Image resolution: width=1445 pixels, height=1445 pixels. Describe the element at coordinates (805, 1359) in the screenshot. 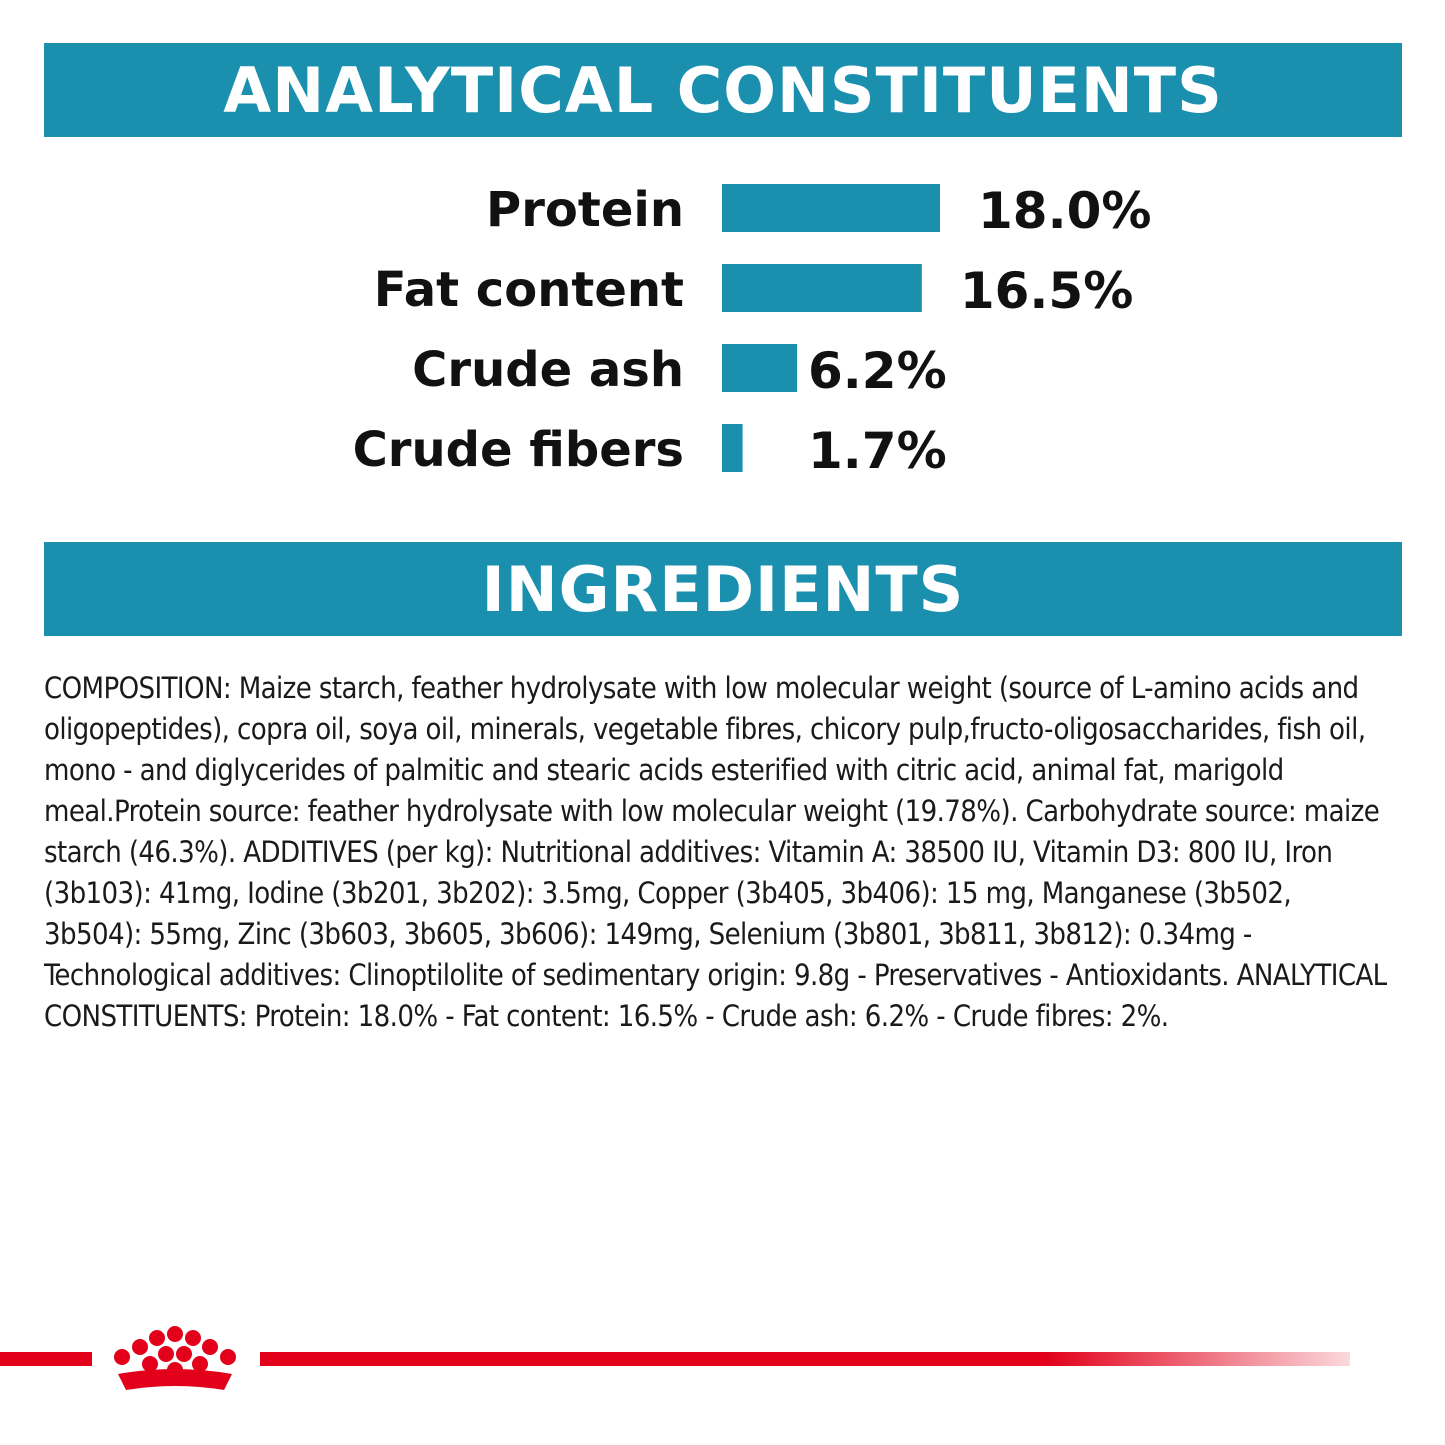

I see `footer-red-line-right` at that location.